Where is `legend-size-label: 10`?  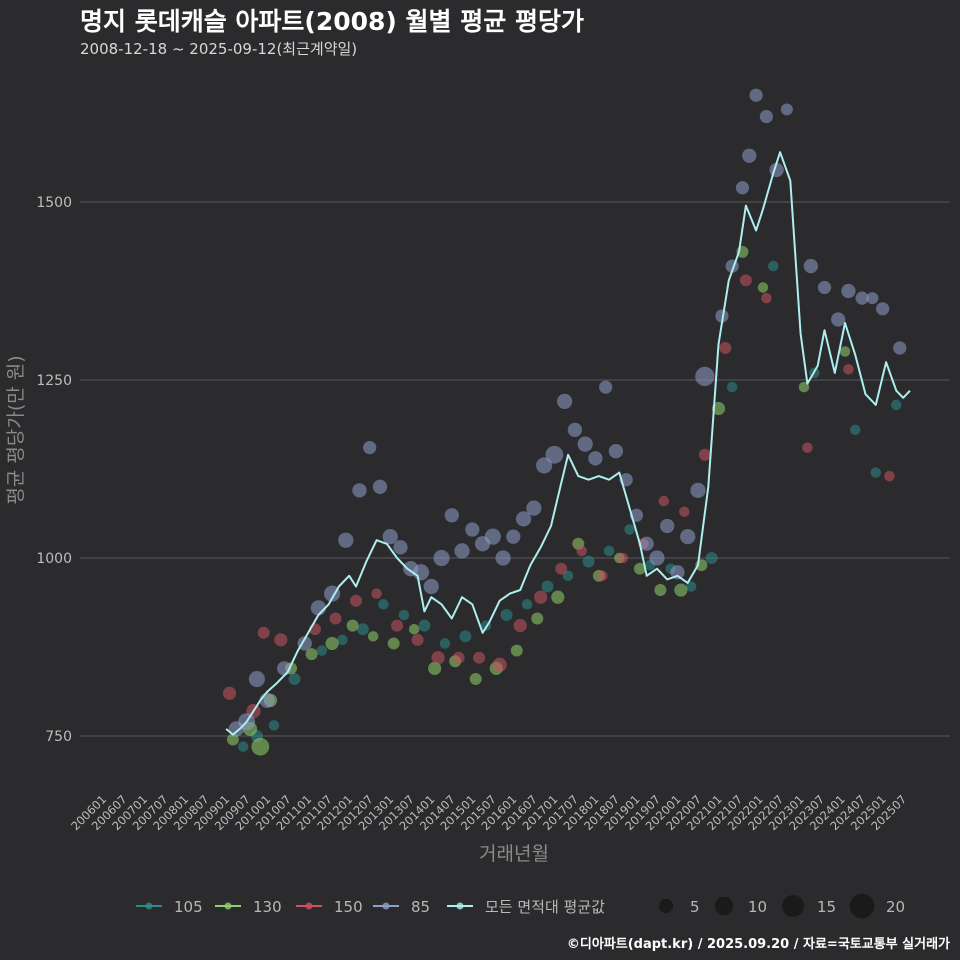
legend-size-label: 10 is located at coordinates (757, 907).